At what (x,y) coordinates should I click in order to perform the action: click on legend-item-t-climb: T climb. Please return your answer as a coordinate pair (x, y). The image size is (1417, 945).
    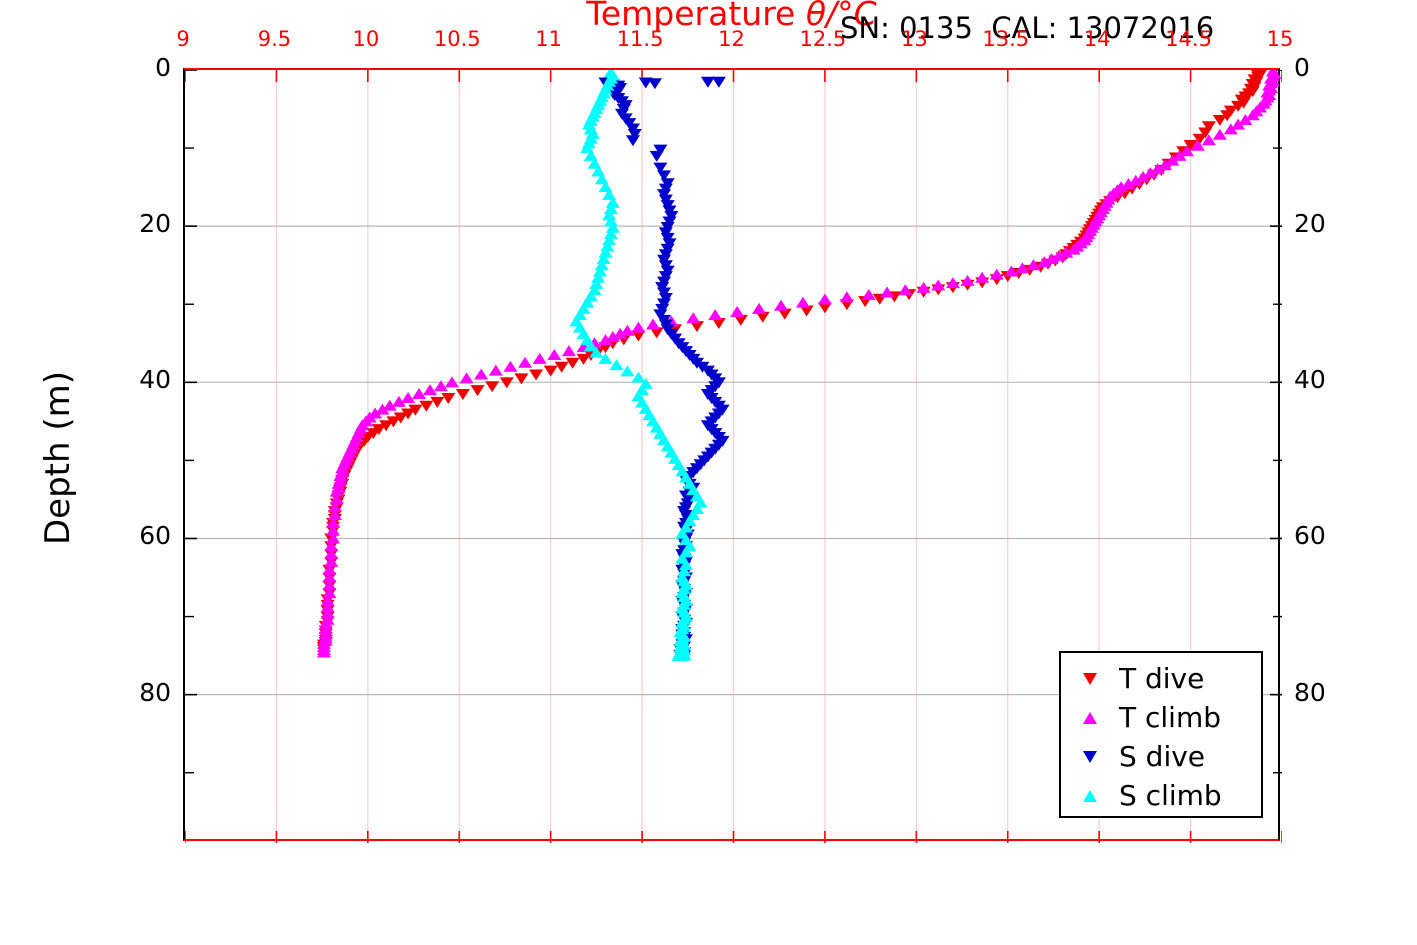
    Looking at the image, I should click on (1161, 717).